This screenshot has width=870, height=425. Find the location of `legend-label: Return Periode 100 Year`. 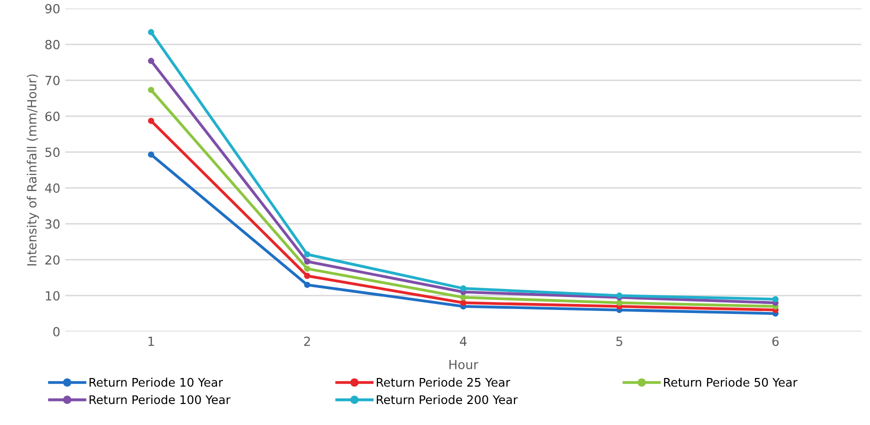

legend-label: Return Periode 100 Year is located at coordinates (160, 399).